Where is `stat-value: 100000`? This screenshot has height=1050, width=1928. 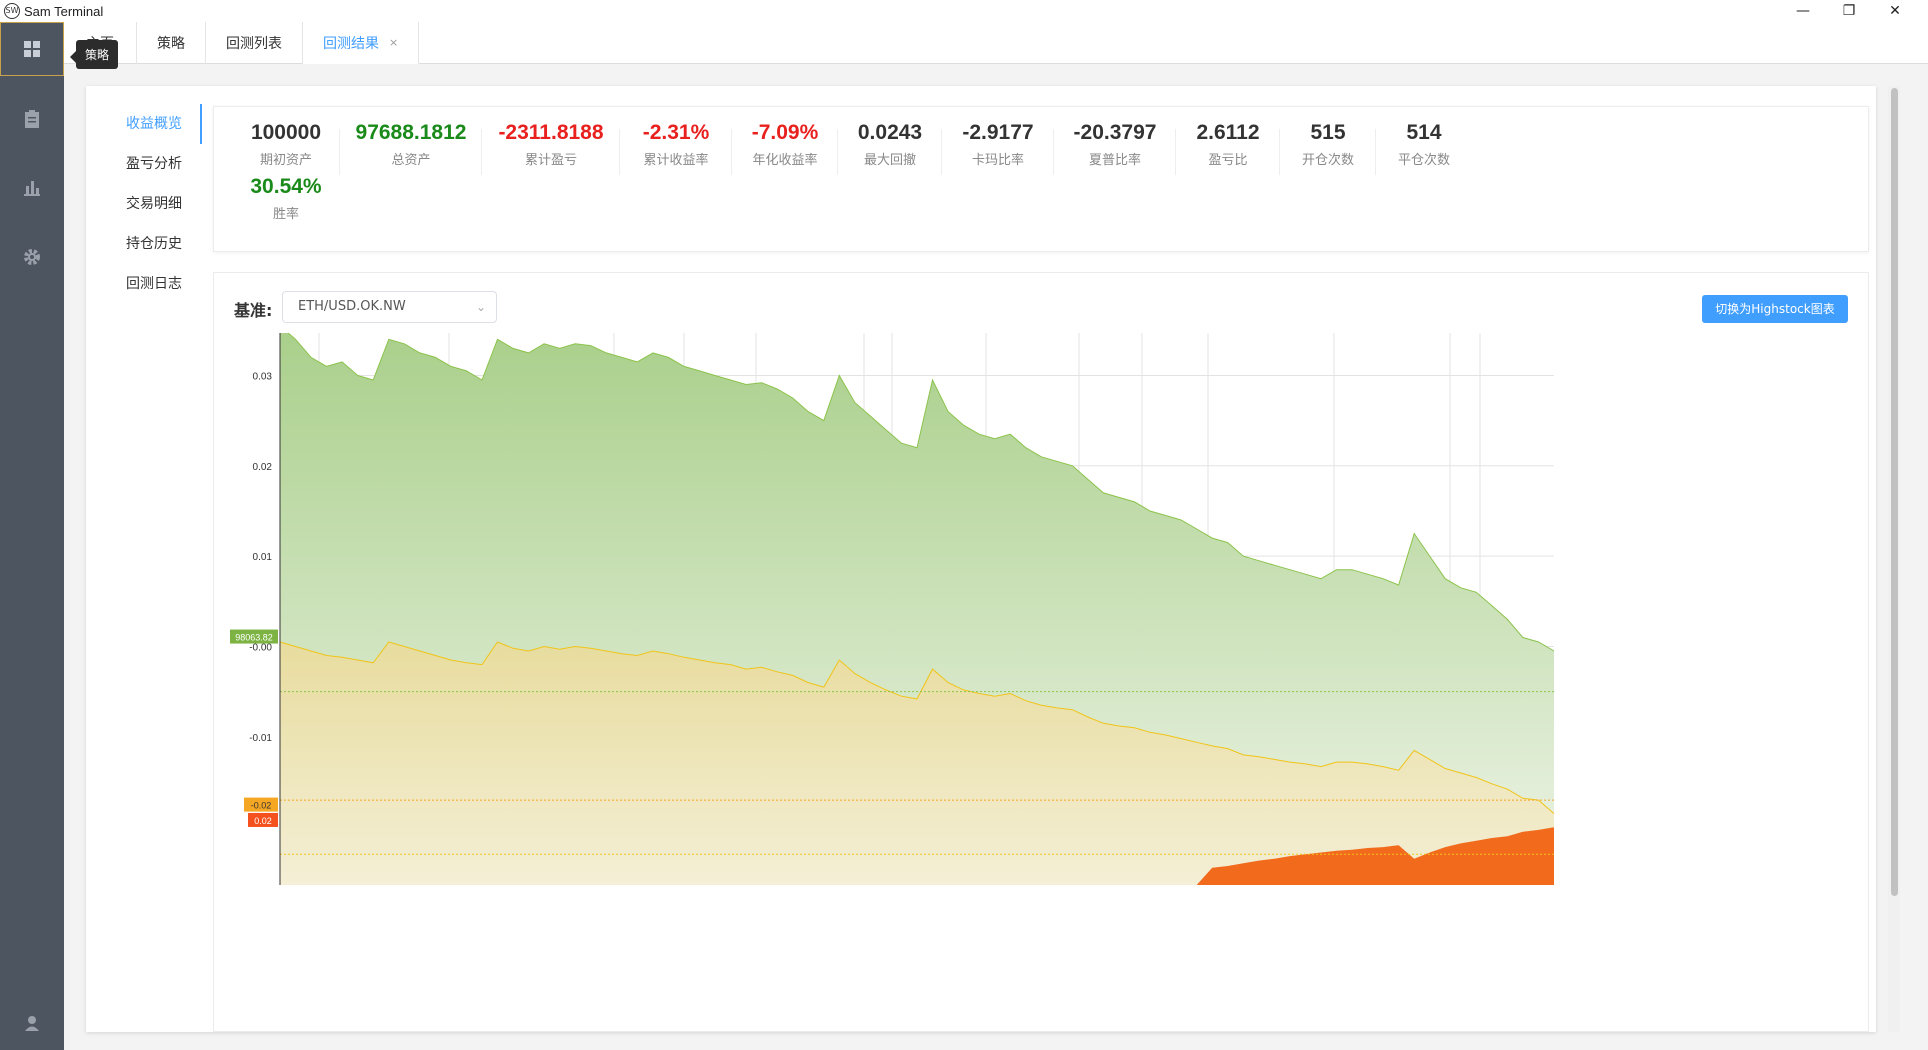 stat-value: 100000 is located at coordinates (286, 132).